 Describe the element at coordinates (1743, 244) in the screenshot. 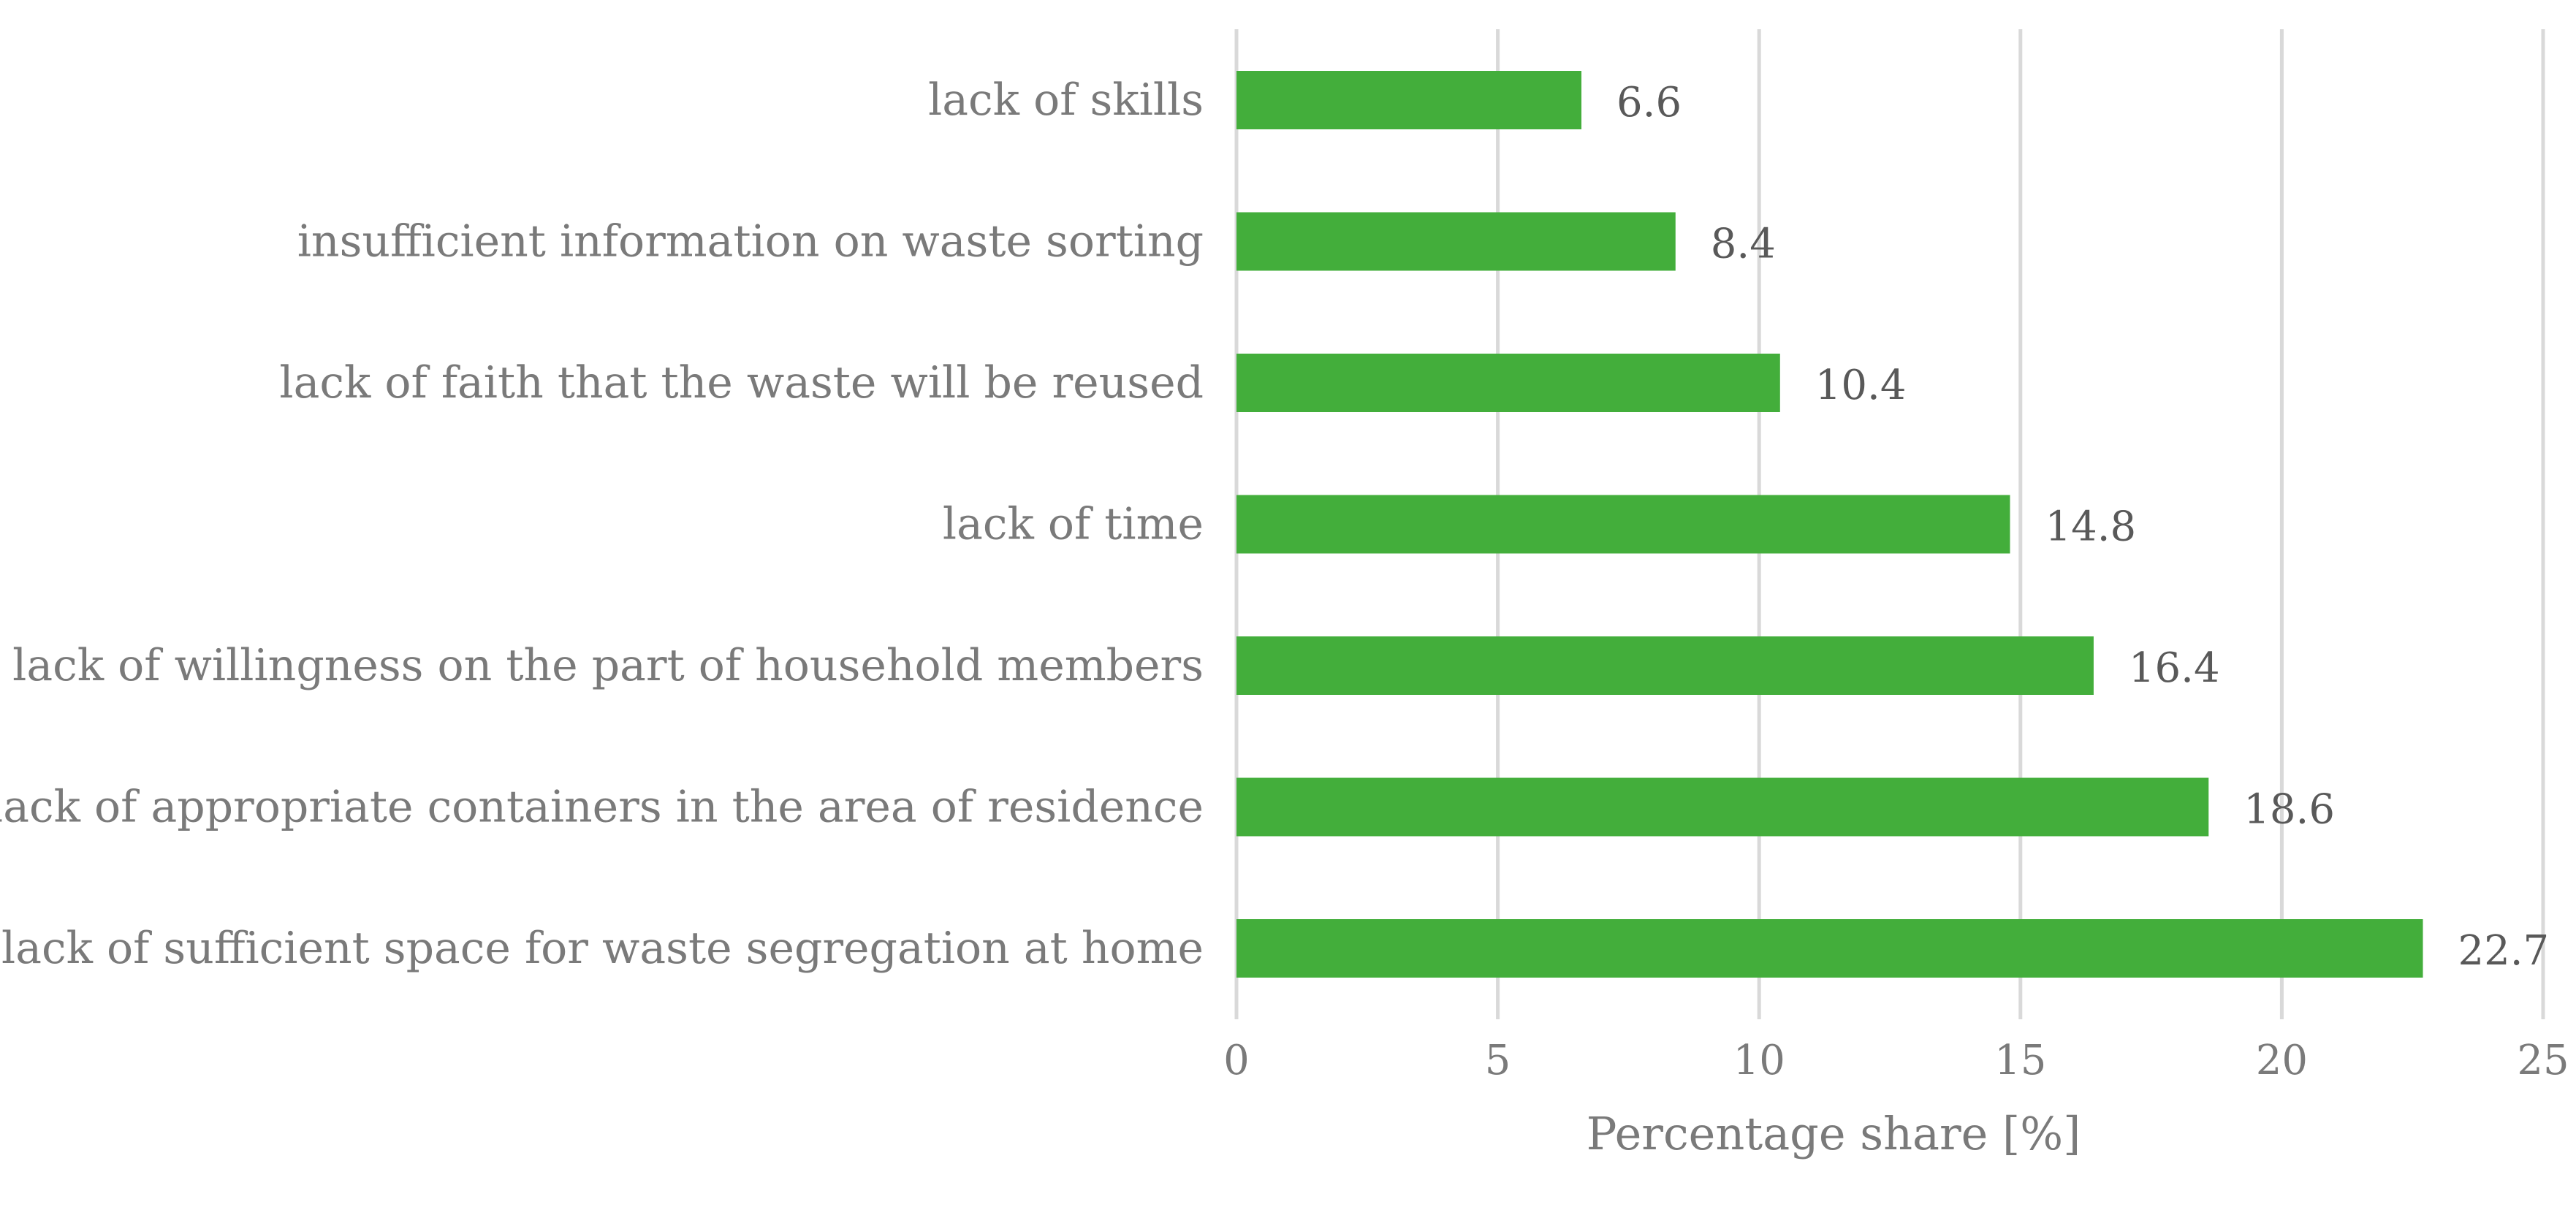

I see `data-label: 8.4` at that location.